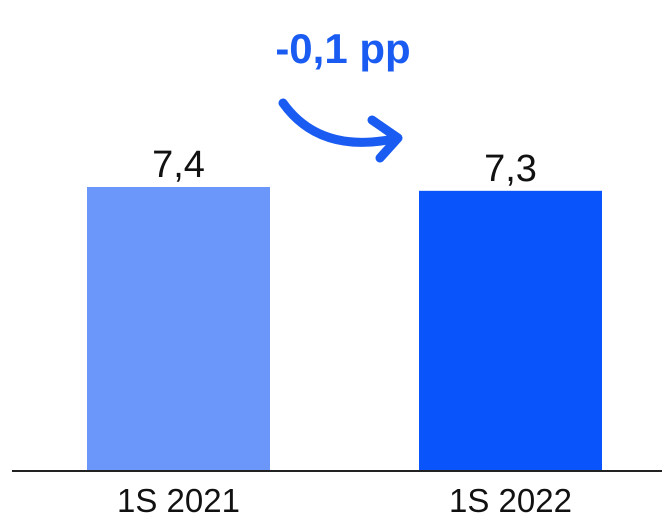 The height and width of the screenshot is (522, 662). Describe the element at coordinates (342, 48) in the screenshot. I see `change-annotation: -0,1 pp` at that location.